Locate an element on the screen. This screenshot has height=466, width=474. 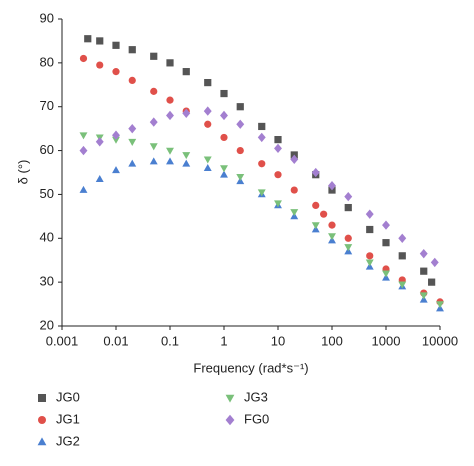
x-tick-label: 10000 is located at coordinates (440, 340).